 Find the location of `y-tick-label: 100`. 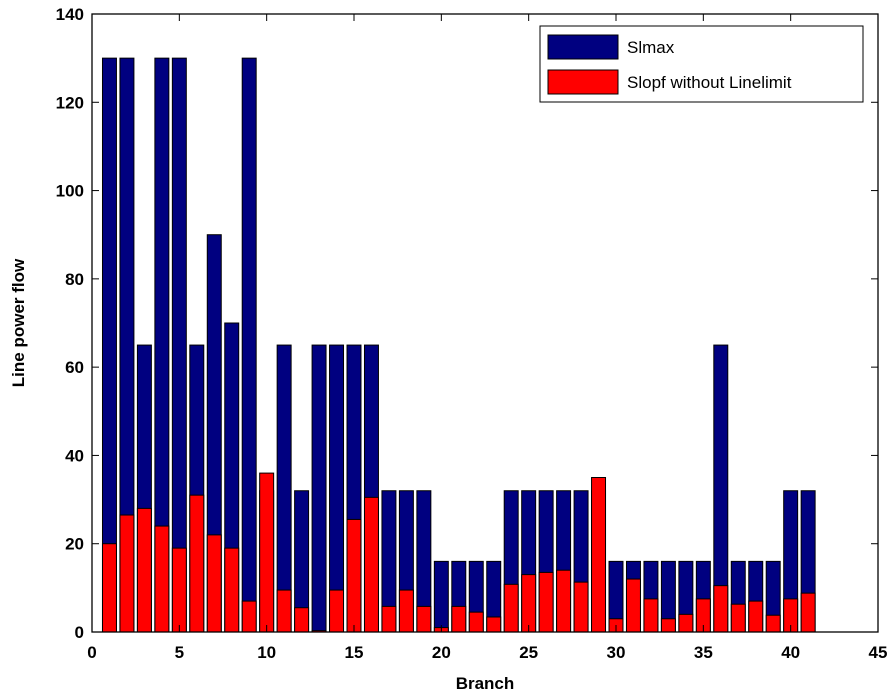

y-tick-label: 100 is located at coordinates (70, 191).